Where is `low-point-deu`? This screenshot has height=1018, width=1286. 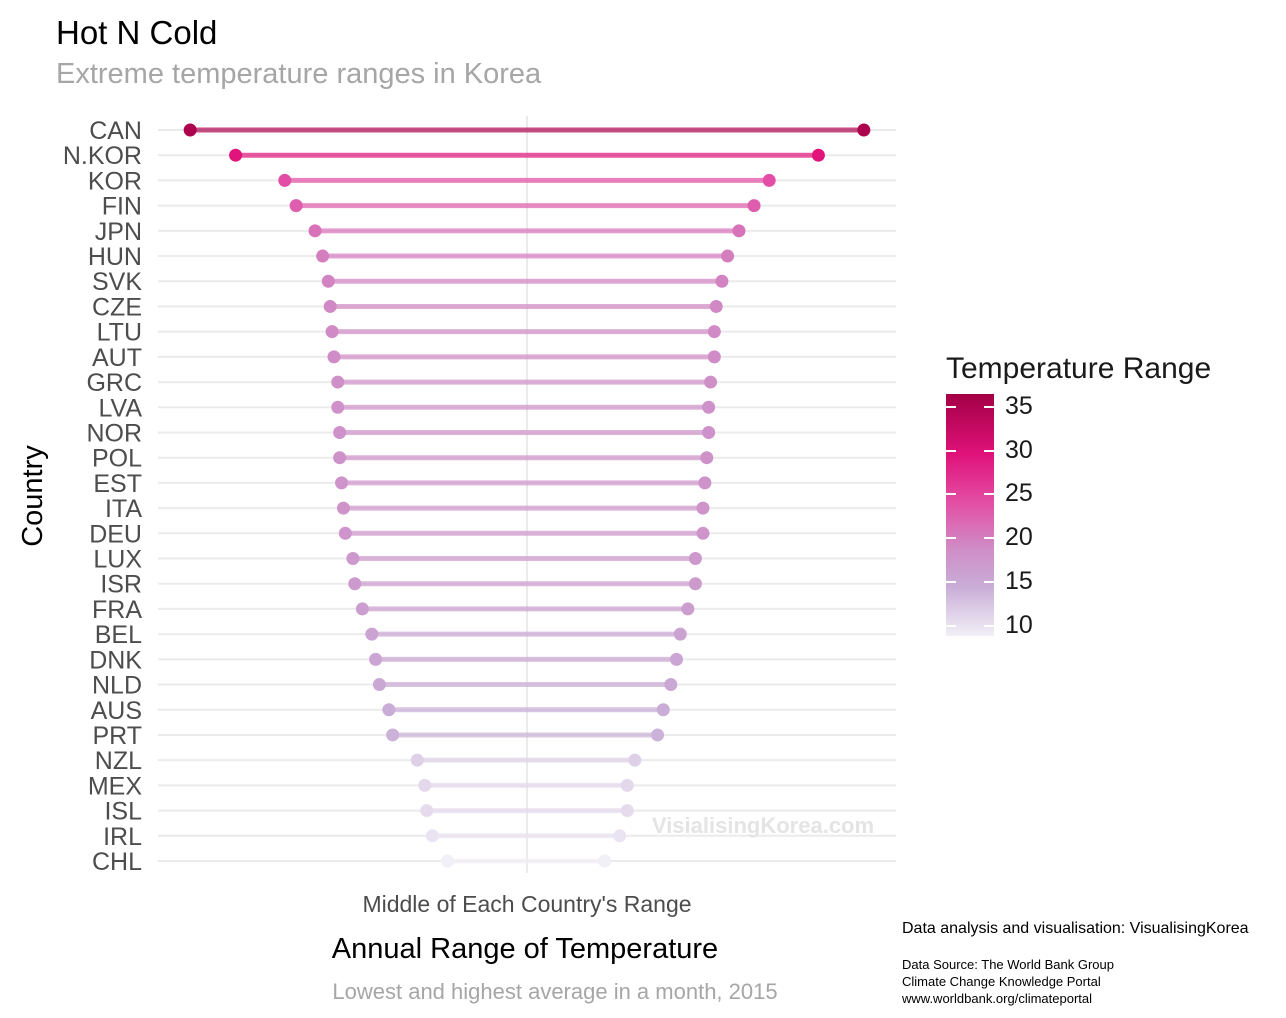 low-point-deu is located at coordinates (345, 533).